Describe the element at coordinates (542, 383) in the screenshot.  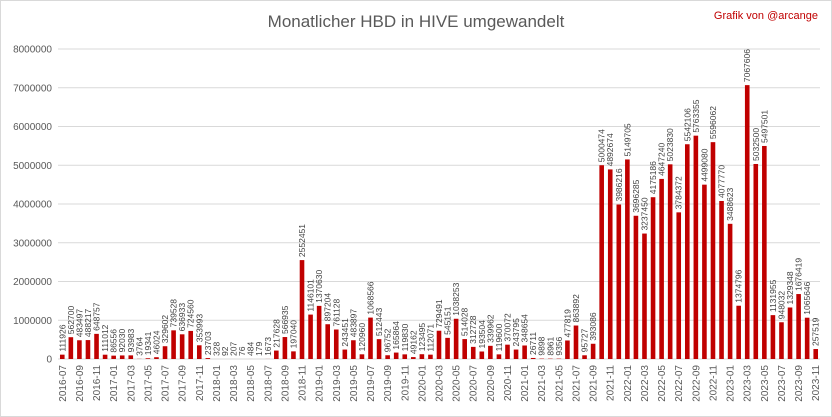
I see `x-tick-label: 2021-03` at that location.